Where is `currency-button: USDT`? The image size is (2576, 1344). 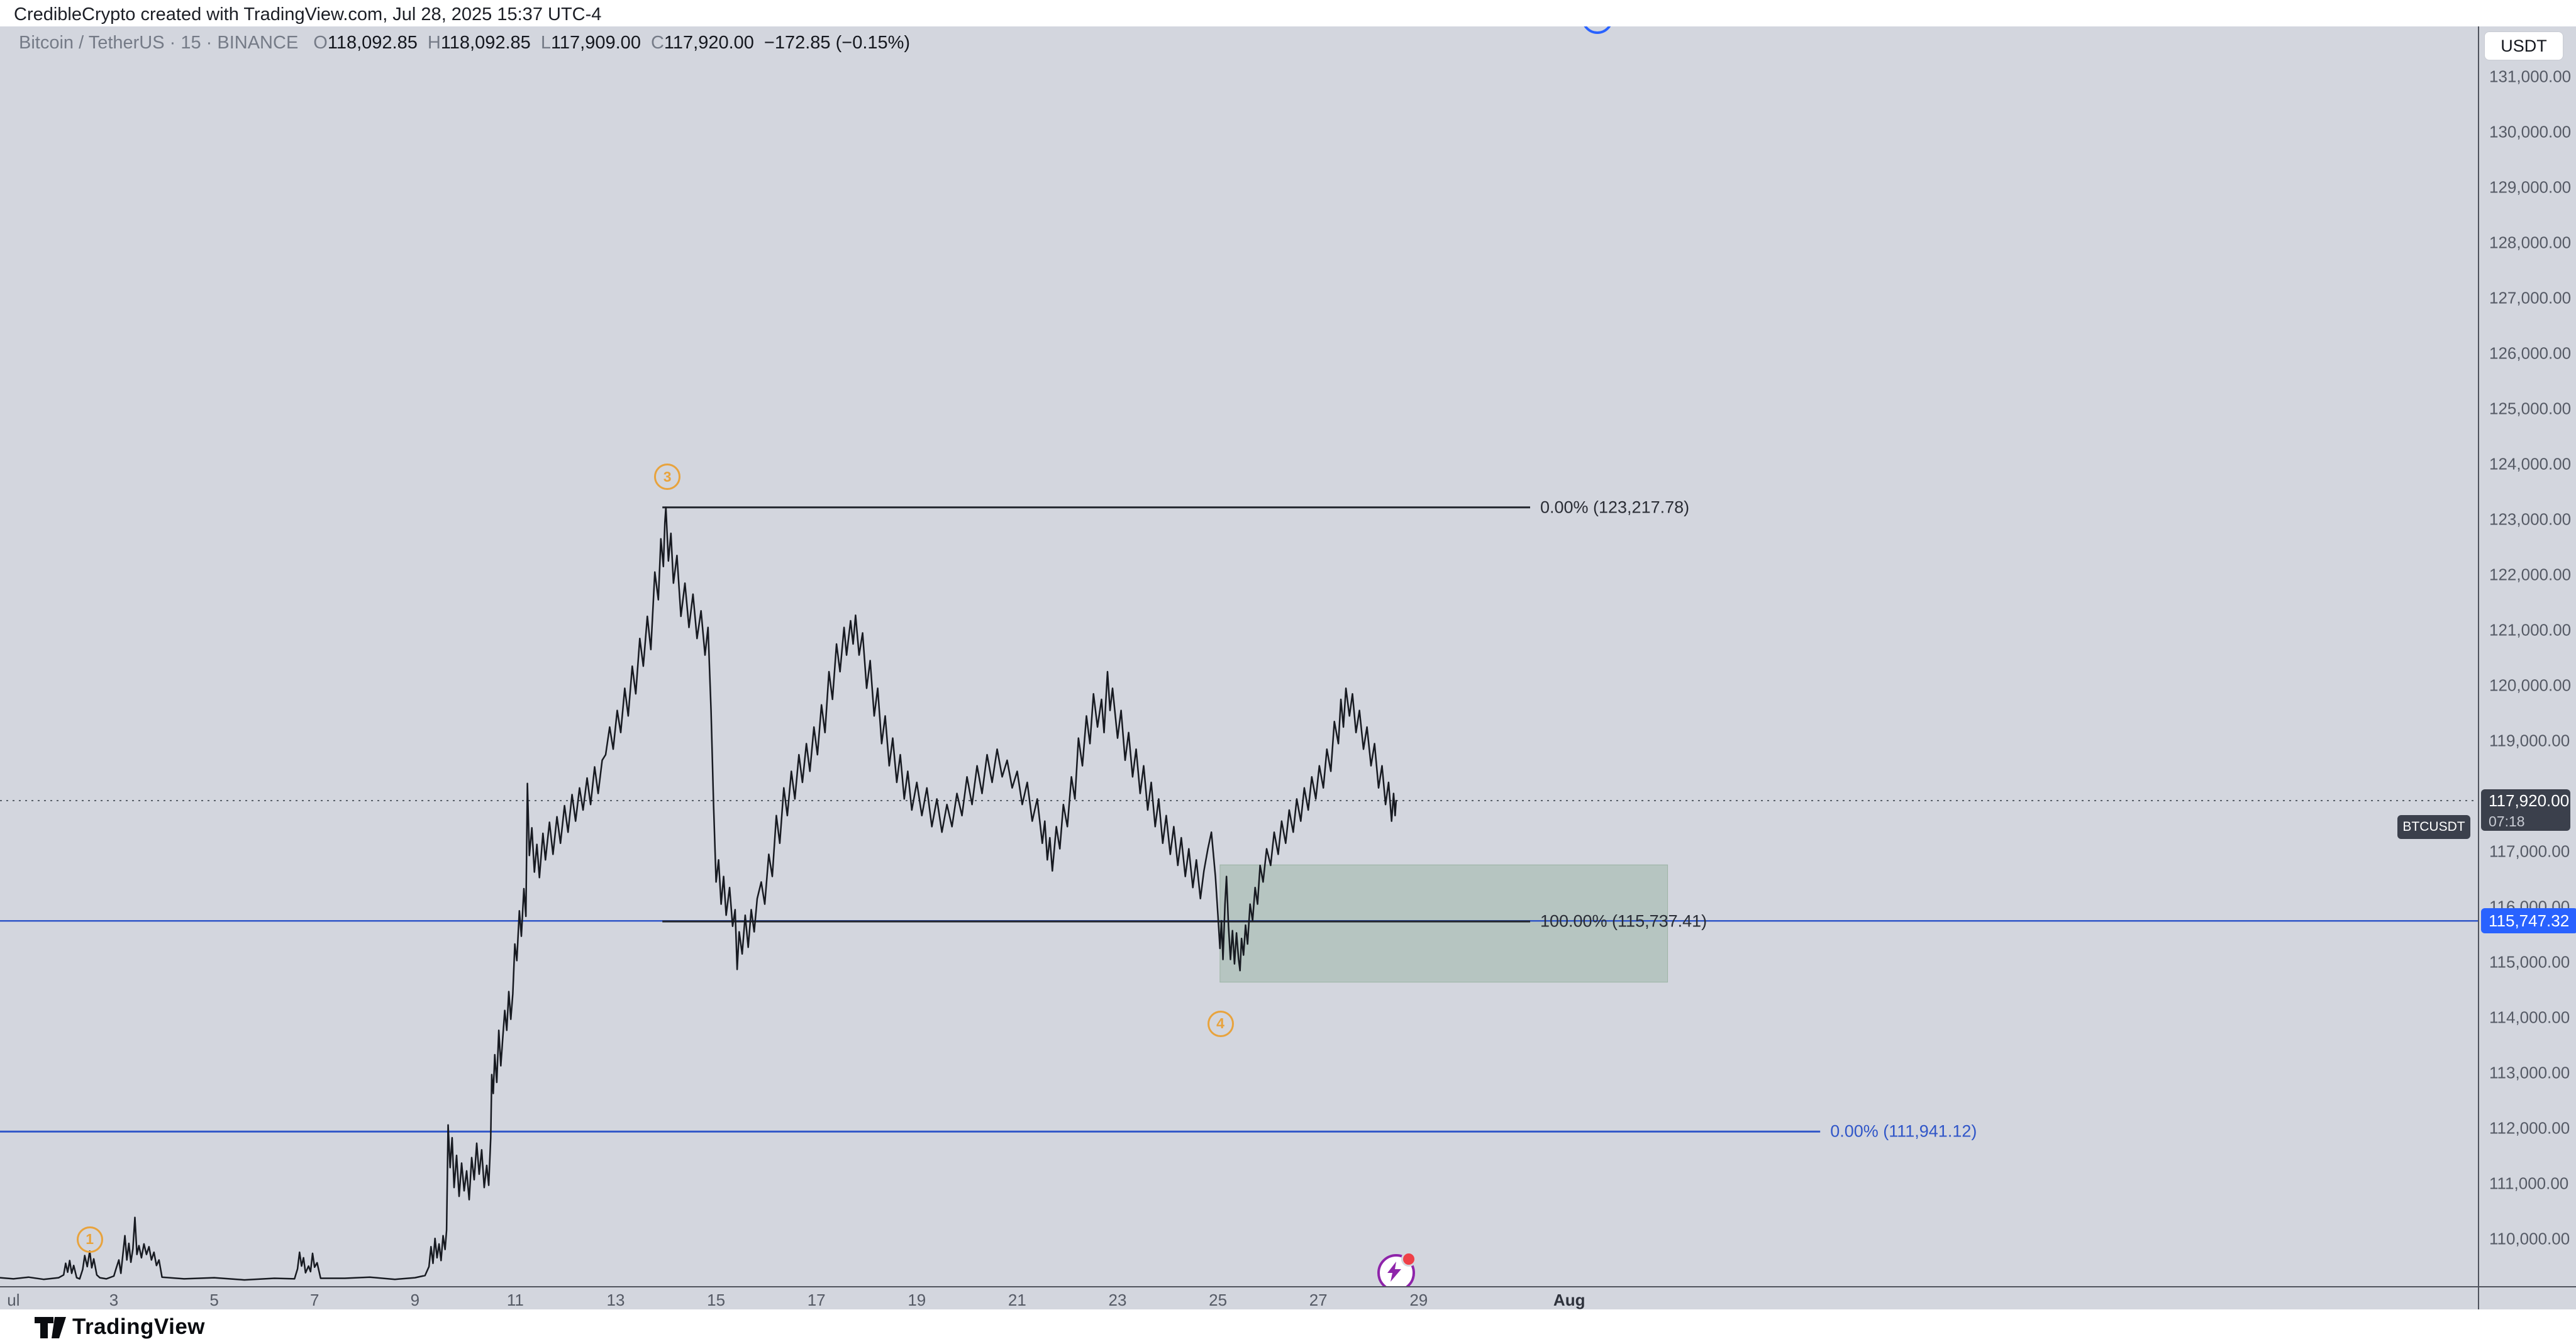
currency-button: USDT is located at coordinates (2523, 45).